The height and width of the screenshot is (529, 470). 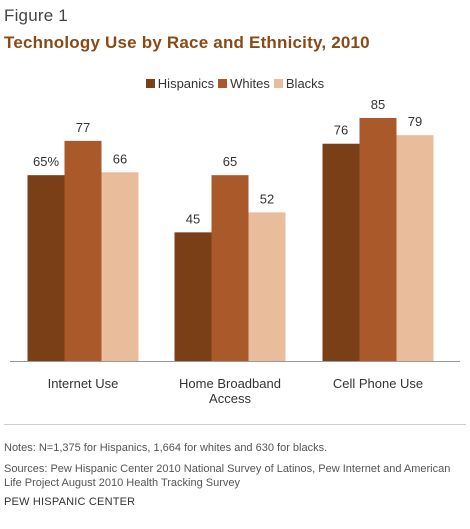 What do you see at coordinates (70, 502) in the screenshot?
I see `credit: PEW HISPANIC CENTER` at bounding box center [70, 502].